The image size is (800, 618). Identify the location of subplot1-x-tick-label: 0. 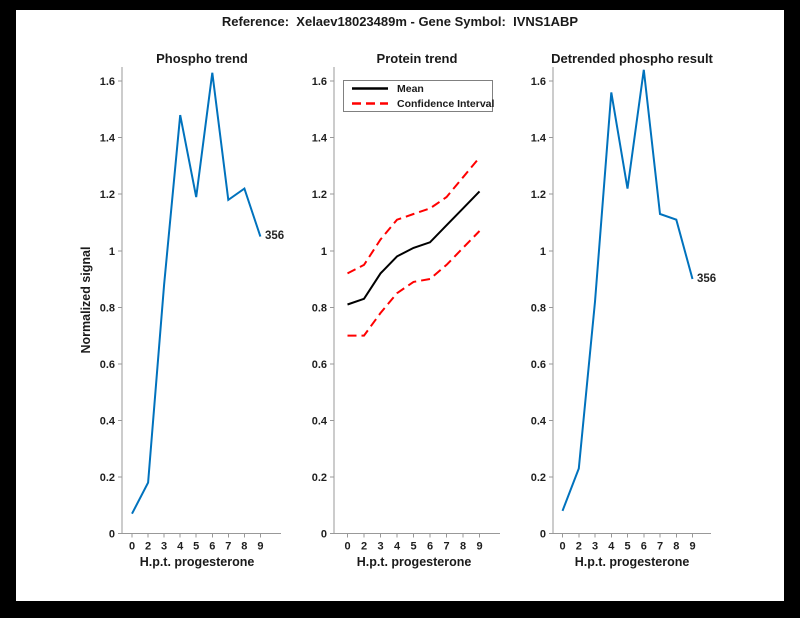
(132, 547).